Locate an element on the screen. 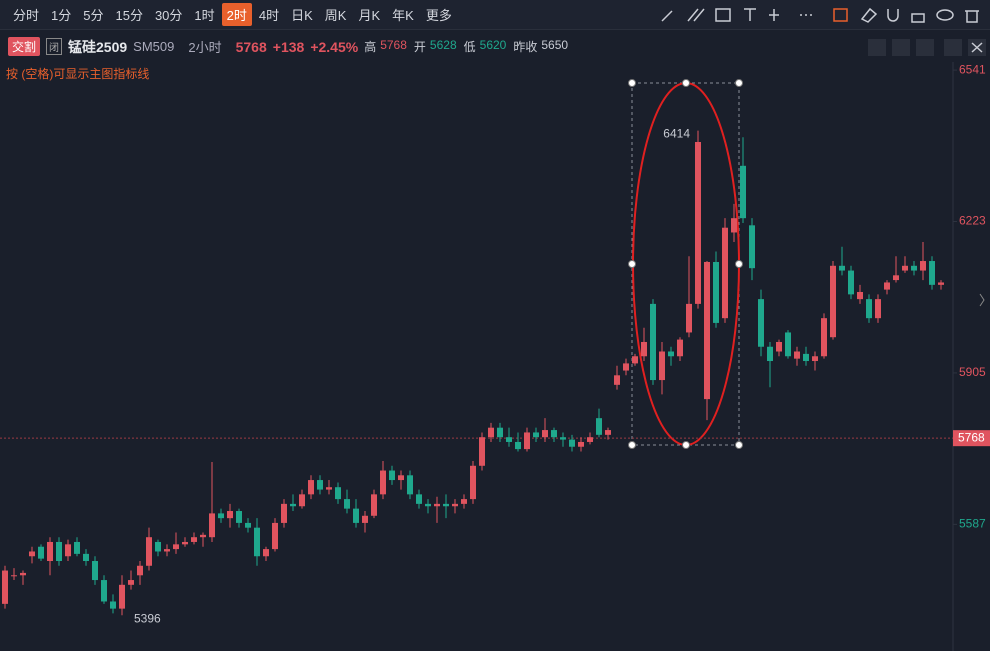  stat-value: 5628 is located at coordinates (443, 45).